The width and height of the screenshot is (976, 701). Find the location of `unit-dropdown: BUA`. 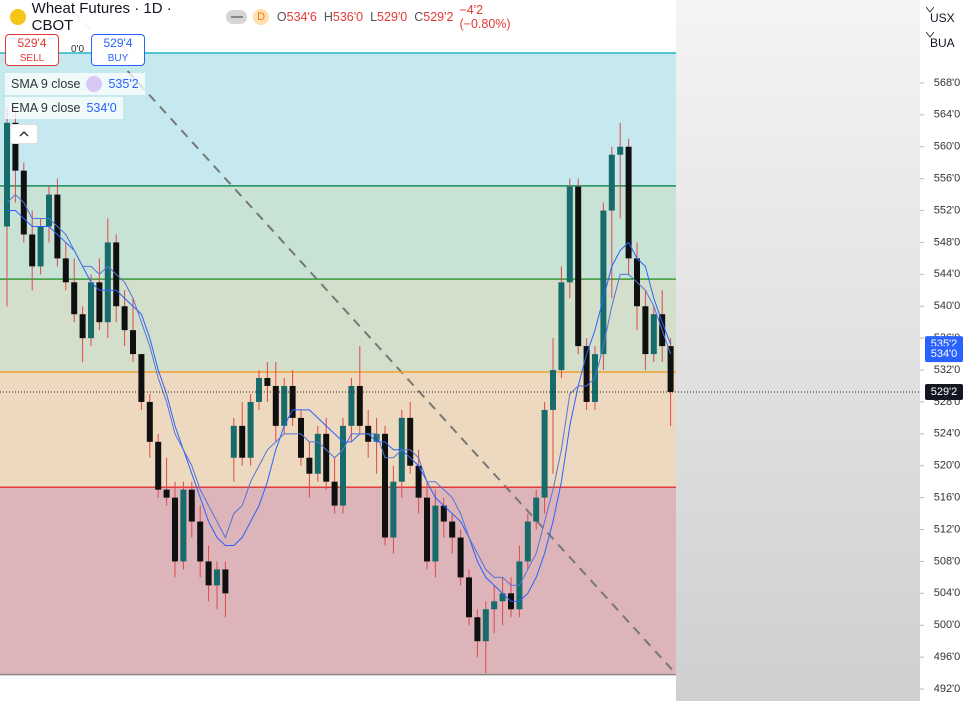

unit-dropdown: BUA is located at coordinates (948, 43).